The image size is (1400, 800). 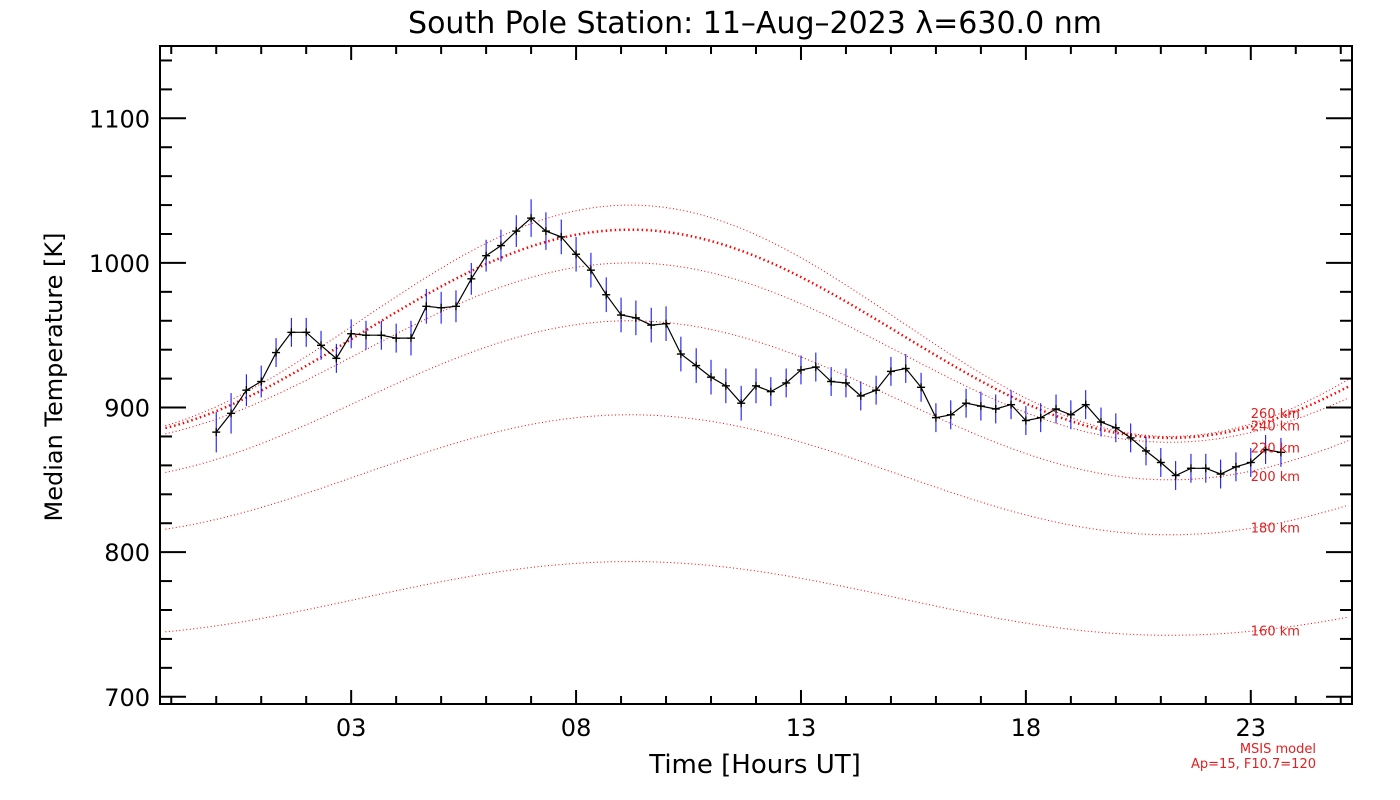 What do you see at coordinates (1275, 414) in the screenshot?
I see `model-label-260-km: 260 km` at bounding box center [1275, 414].